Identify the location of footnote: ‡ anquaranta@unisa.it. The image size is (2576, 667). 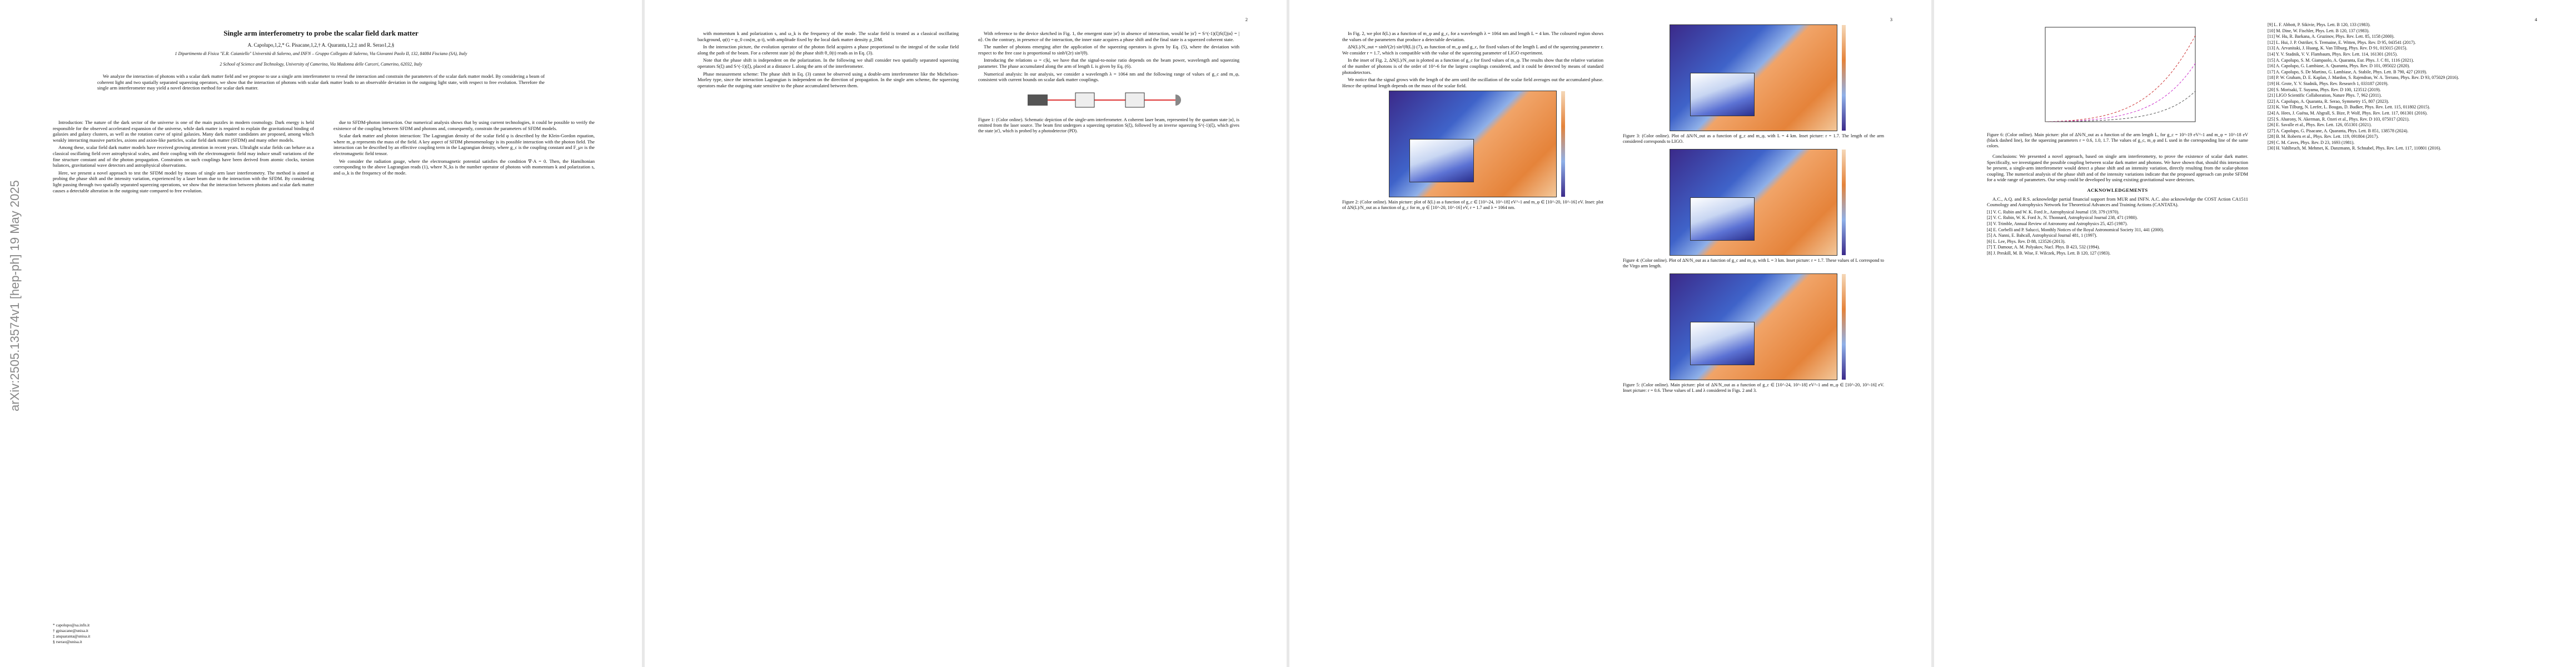
(72, 636).